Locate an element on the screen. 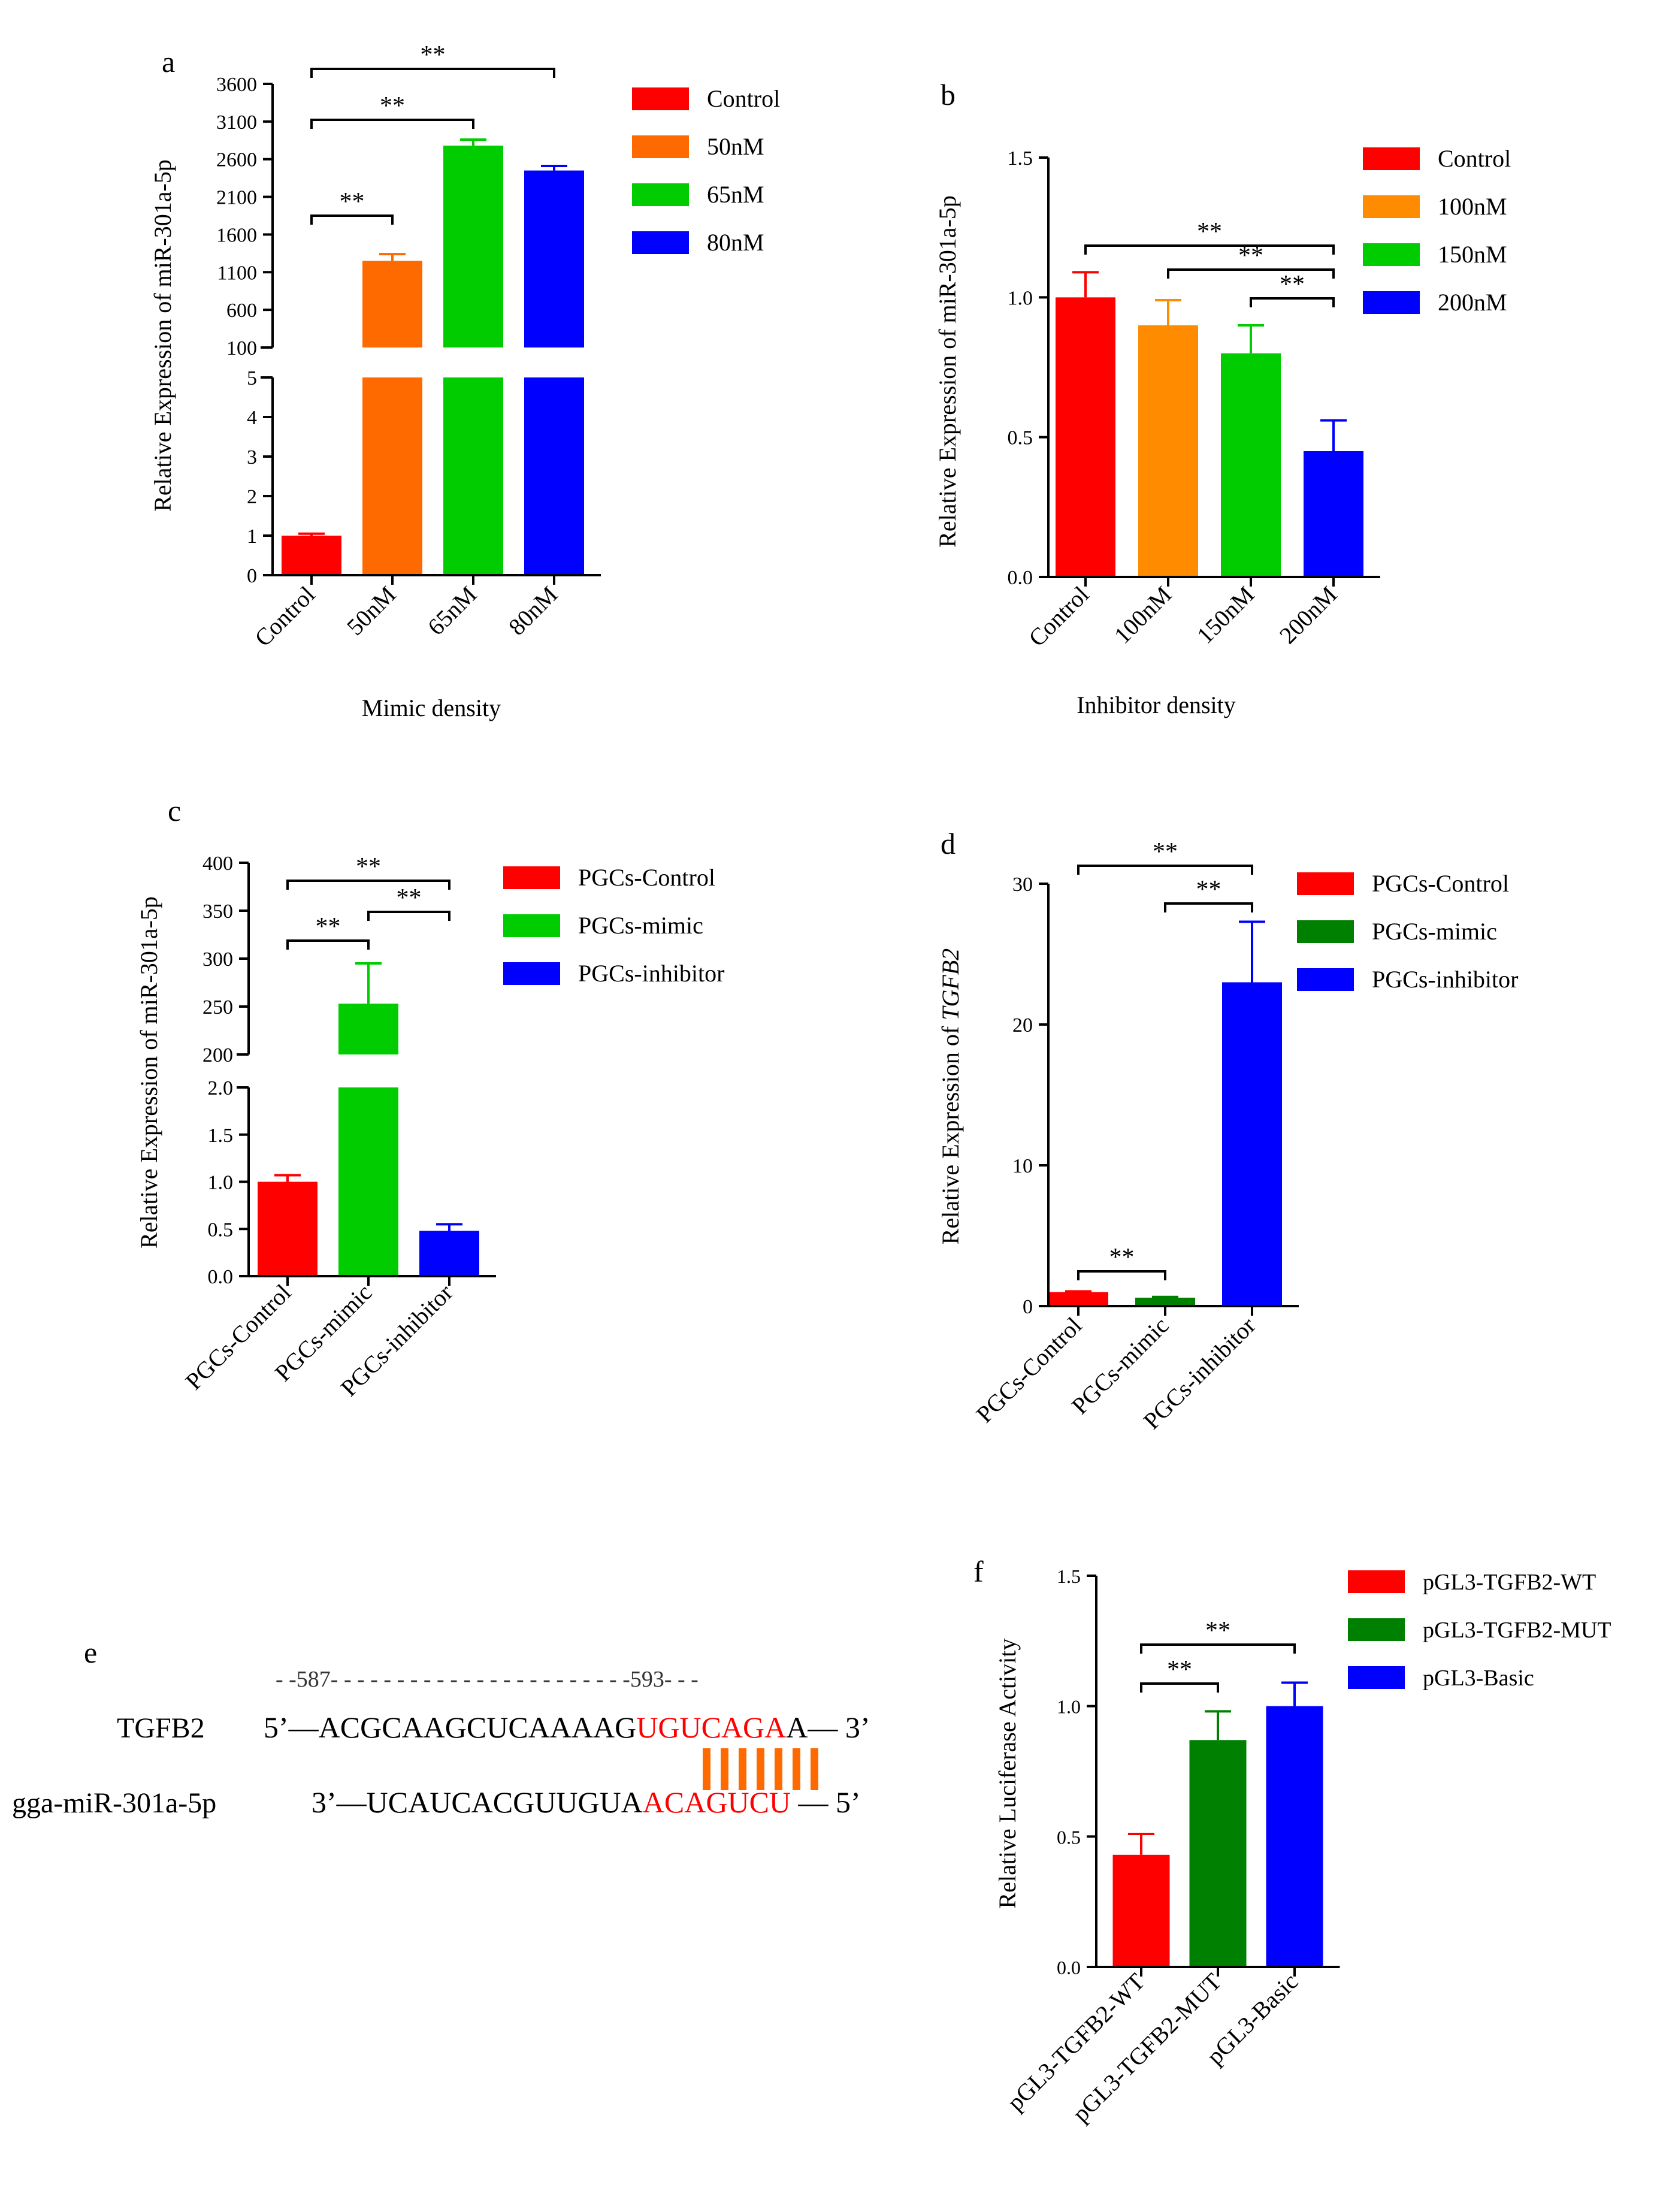  significance-label-b-0: ** is located at coordinates (1209, 232).